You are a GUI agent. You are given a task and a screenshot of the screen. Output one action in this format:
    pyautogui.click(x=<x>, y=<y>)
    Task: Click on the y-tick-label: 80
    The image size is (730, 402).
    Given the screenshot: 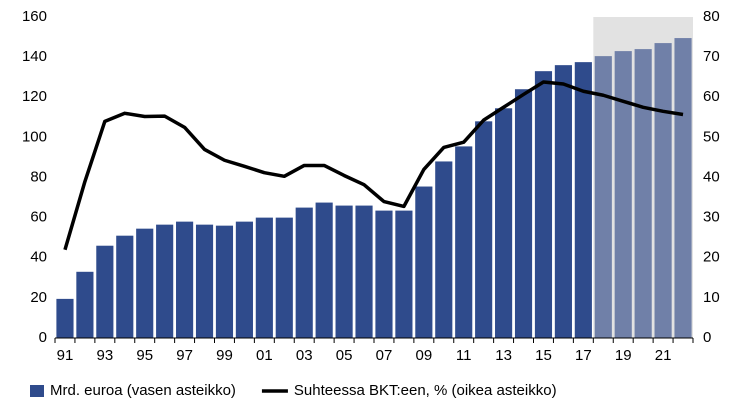 What is the action you would take?
    pyautogui.click(x=38, y=176)
    